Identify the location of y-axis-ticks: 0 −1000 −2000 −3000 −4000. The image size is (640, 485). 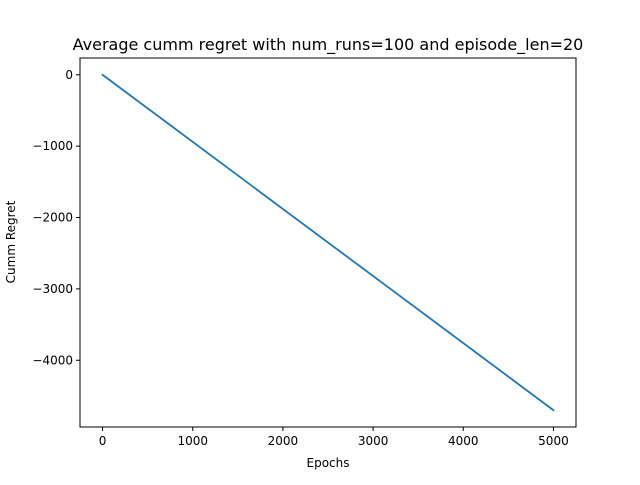
(56, 217).